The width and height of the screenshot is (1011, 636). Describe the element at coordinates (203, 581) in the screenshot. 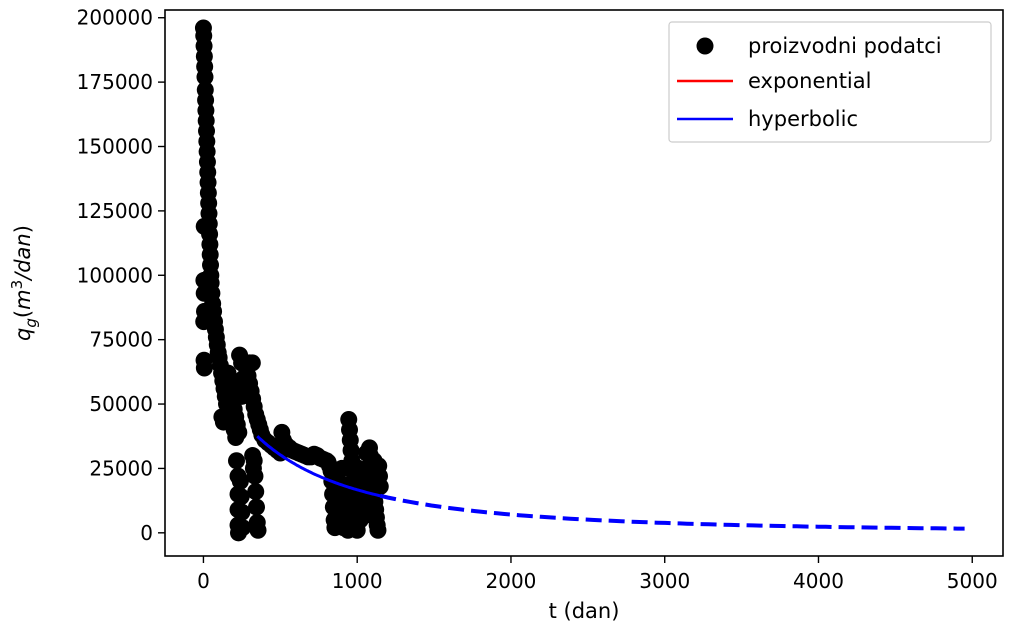

I see `x-tick-label-0: 0` at that location.